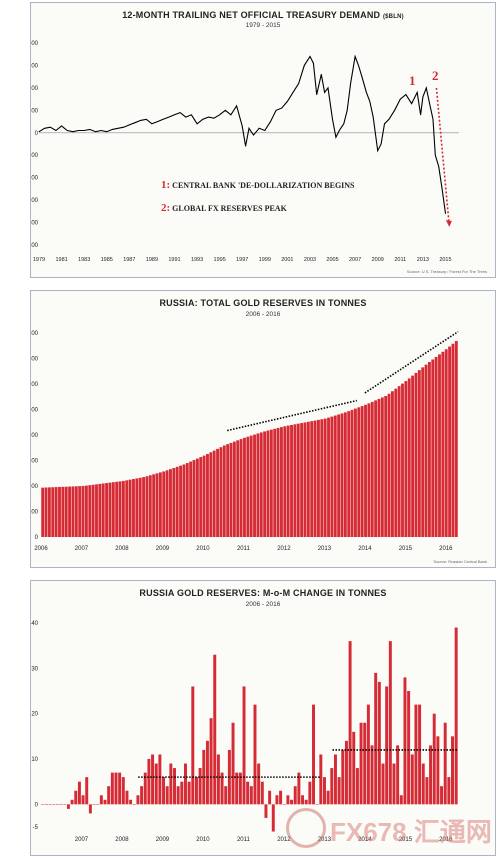  What do you see at coordinates (35, 513) in the screenshot?
I see `y-tick-label: 200` at bounding box center [35, 513].